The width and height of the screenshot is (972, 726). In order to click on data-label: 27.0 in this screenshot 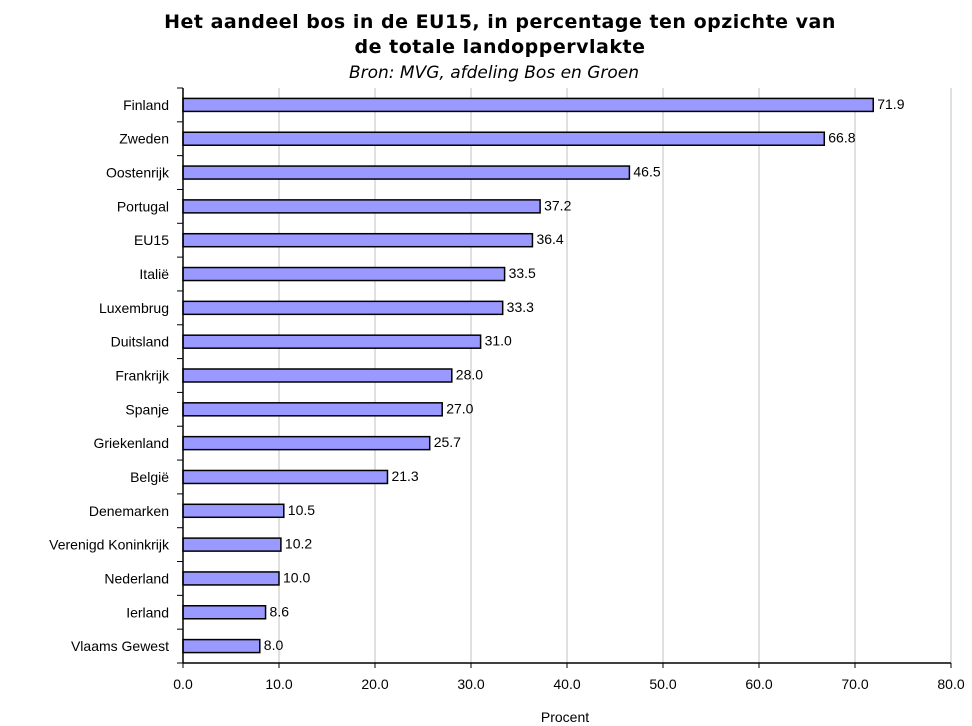, I will do `click(459, 408)`.